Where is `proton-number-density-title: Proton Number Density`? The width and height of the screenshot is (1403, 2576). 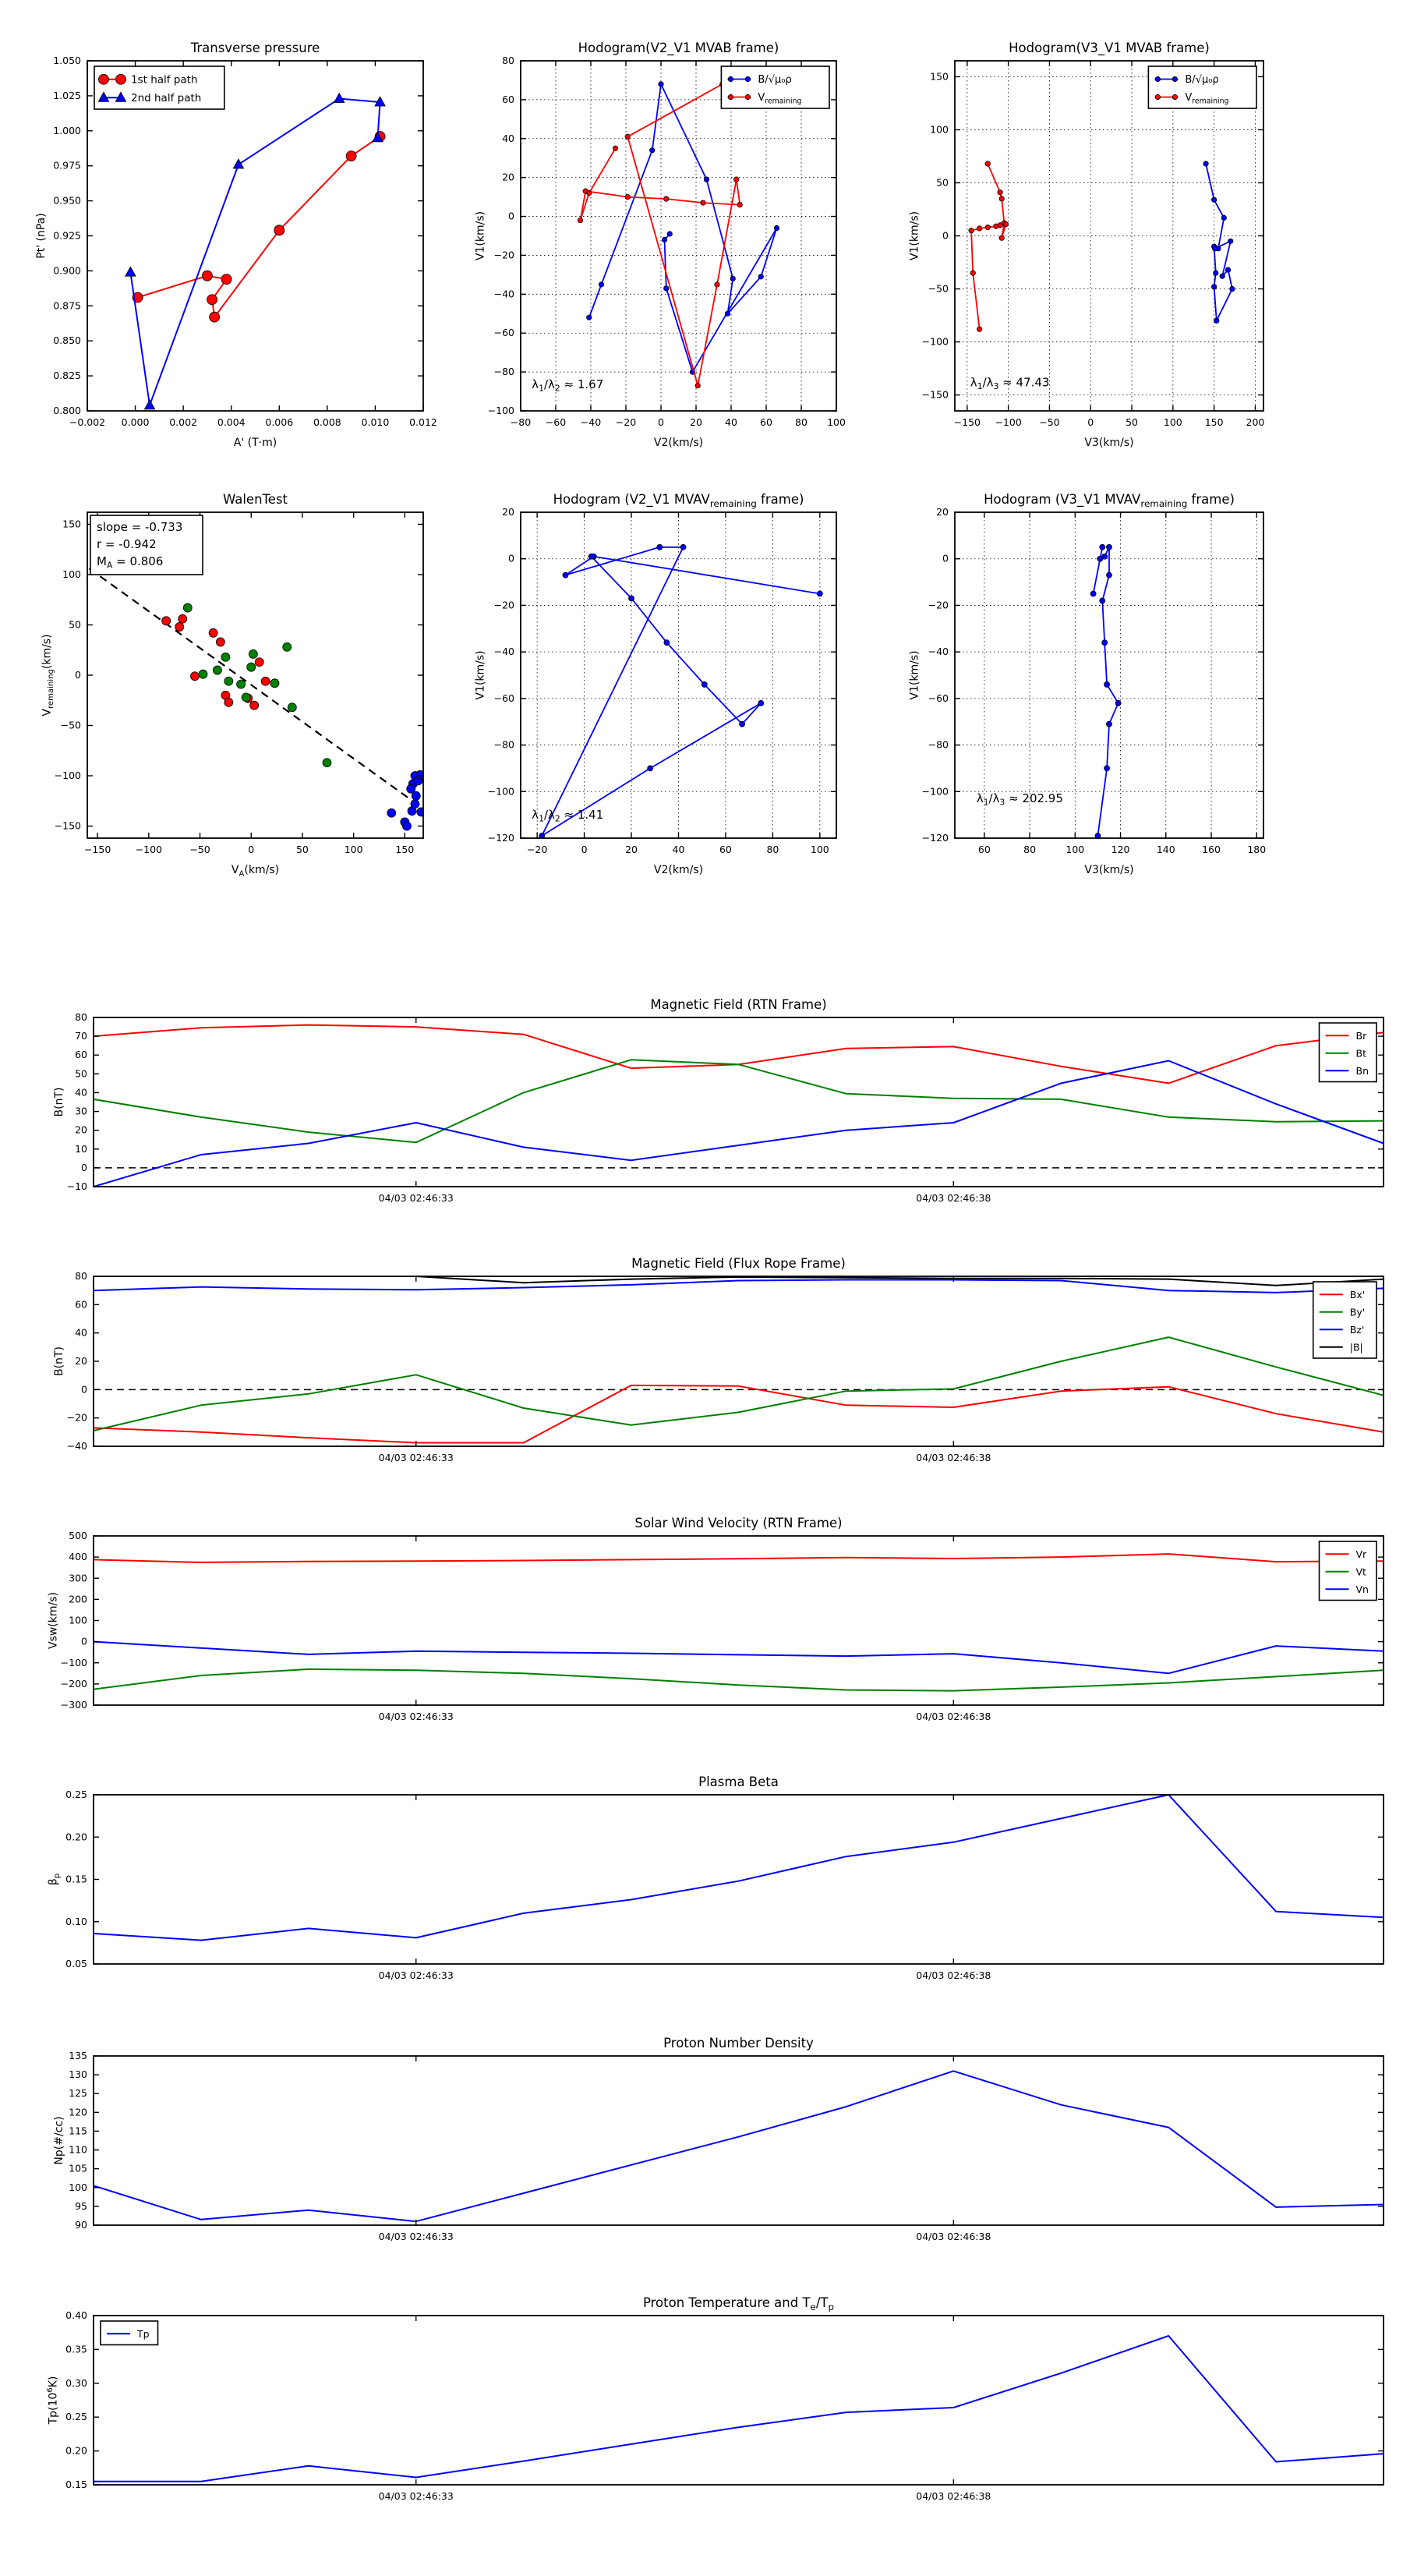
proton-number-density-title: Proton Number Density is located at coordinates (738, 2043).